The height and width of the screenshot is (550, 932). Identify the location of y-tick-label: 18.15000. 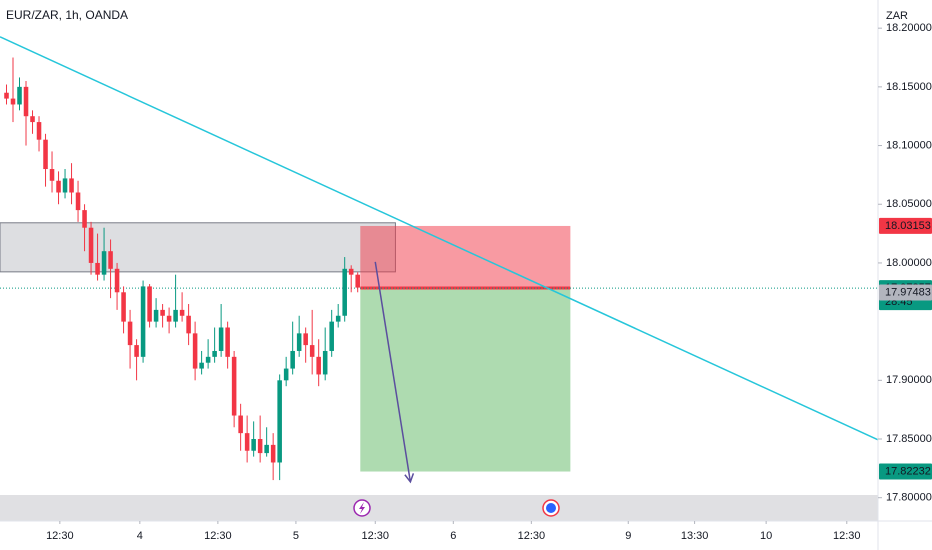
(909, 87).